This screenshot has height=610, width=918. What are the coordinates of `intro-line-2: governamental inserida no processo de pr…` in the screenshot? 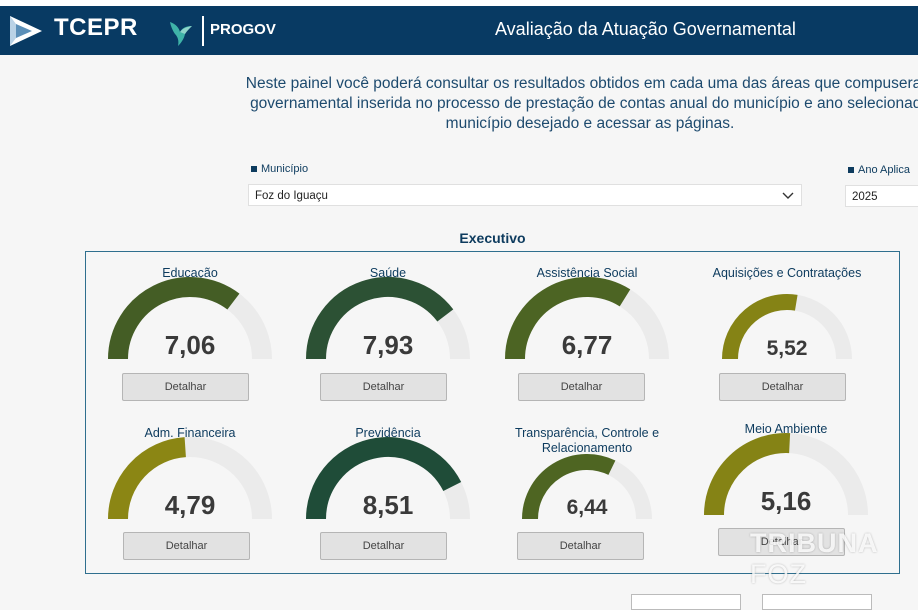 It's located at (584, 103).